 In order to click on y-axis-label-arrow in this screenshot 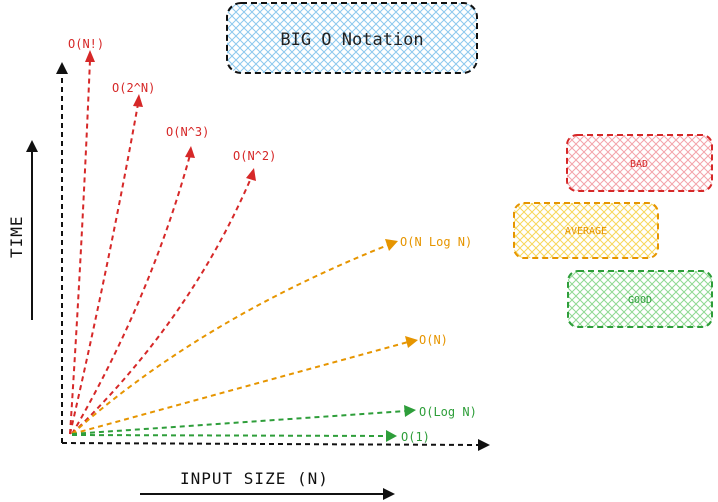, I will do `click(32, 146)`.